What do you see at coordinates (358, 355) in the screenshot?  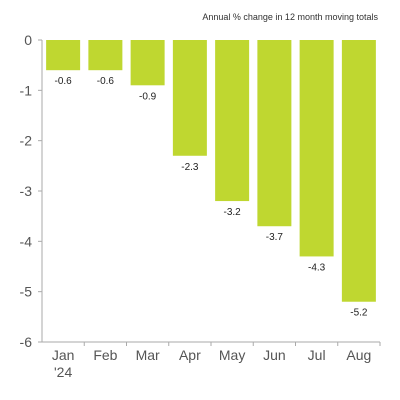 I see `x-tick-label: Aug` at bounding box center [358, 355].